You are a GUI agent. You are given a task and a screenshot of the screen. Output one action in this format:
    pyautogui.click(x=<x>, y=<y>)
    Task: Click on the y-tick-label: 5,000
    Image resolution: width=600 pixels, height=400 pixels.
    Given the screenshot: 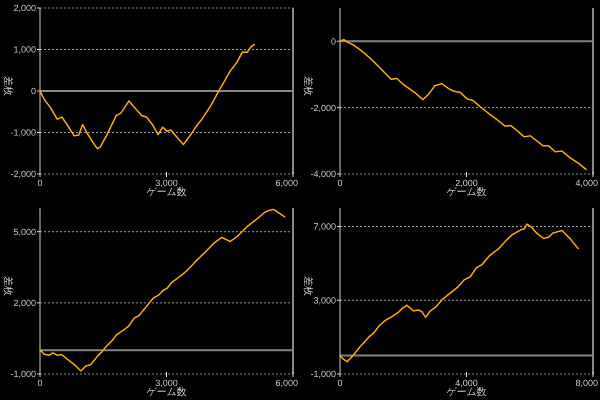 What is the action you would take?
    pyautogui.click(x=24, y=231)
    